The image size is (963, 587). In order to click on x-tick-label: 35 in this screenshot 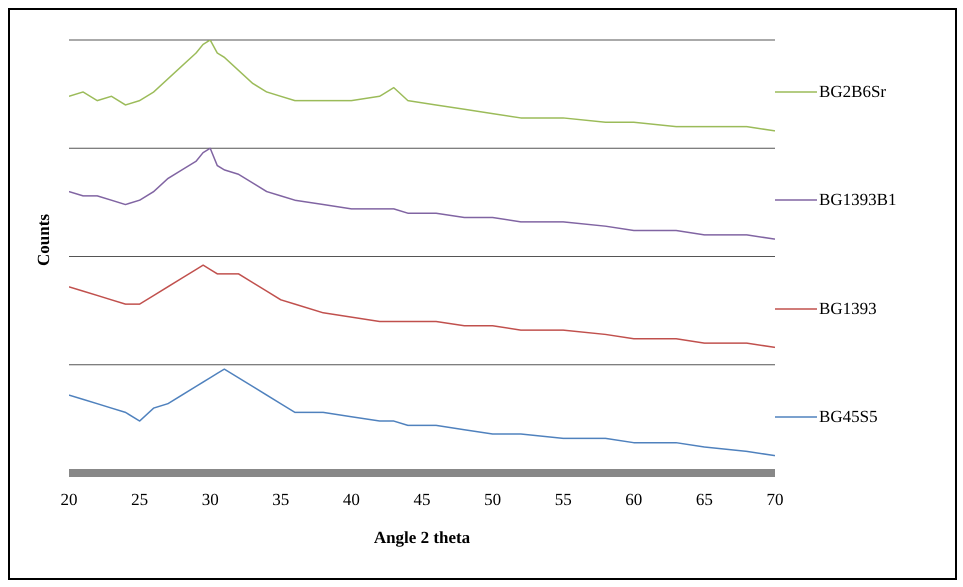, I will do `click(281, 500)`.